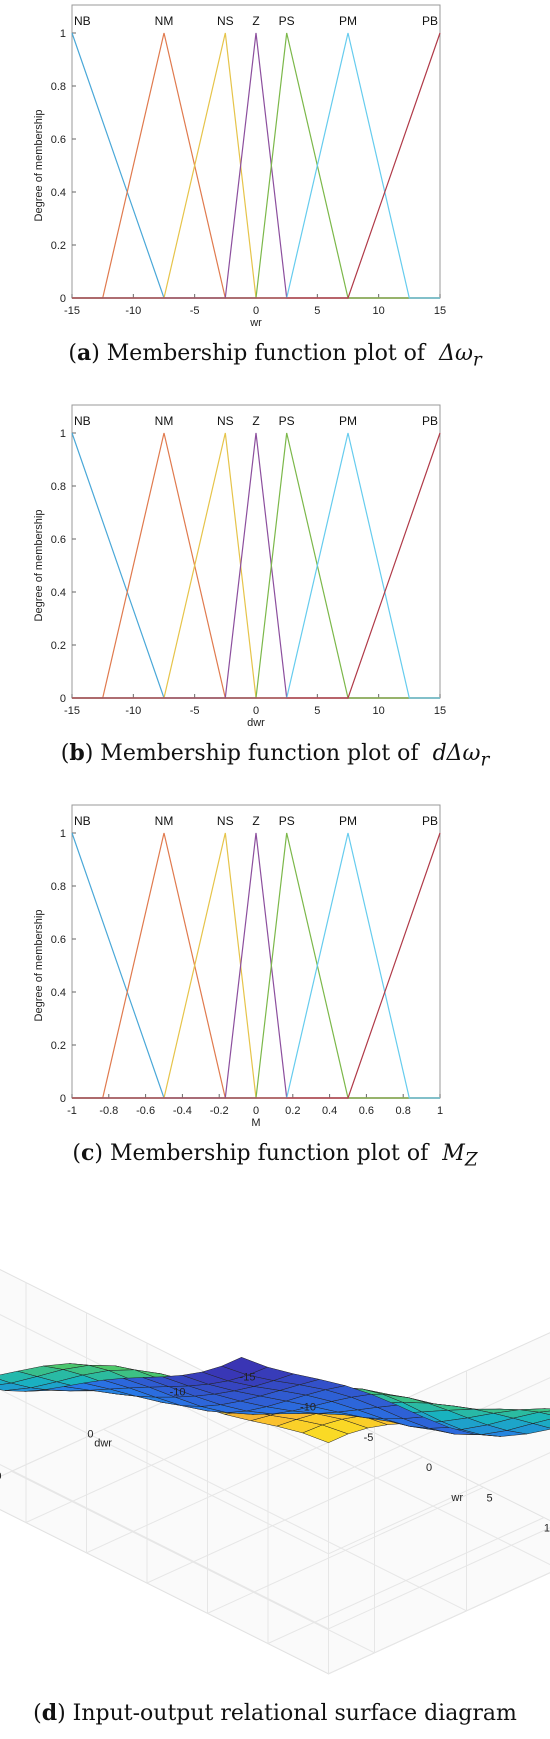 The height and width of the screenshot is (1739, 550). I want to click on x-axis-label: dwr, so click(256, 723).